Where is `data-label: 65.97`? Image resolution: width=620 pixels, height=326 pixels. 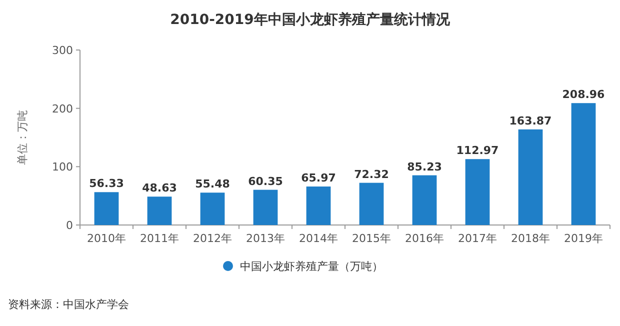 data-label: 65.97 is located at coordinates (318, 178).